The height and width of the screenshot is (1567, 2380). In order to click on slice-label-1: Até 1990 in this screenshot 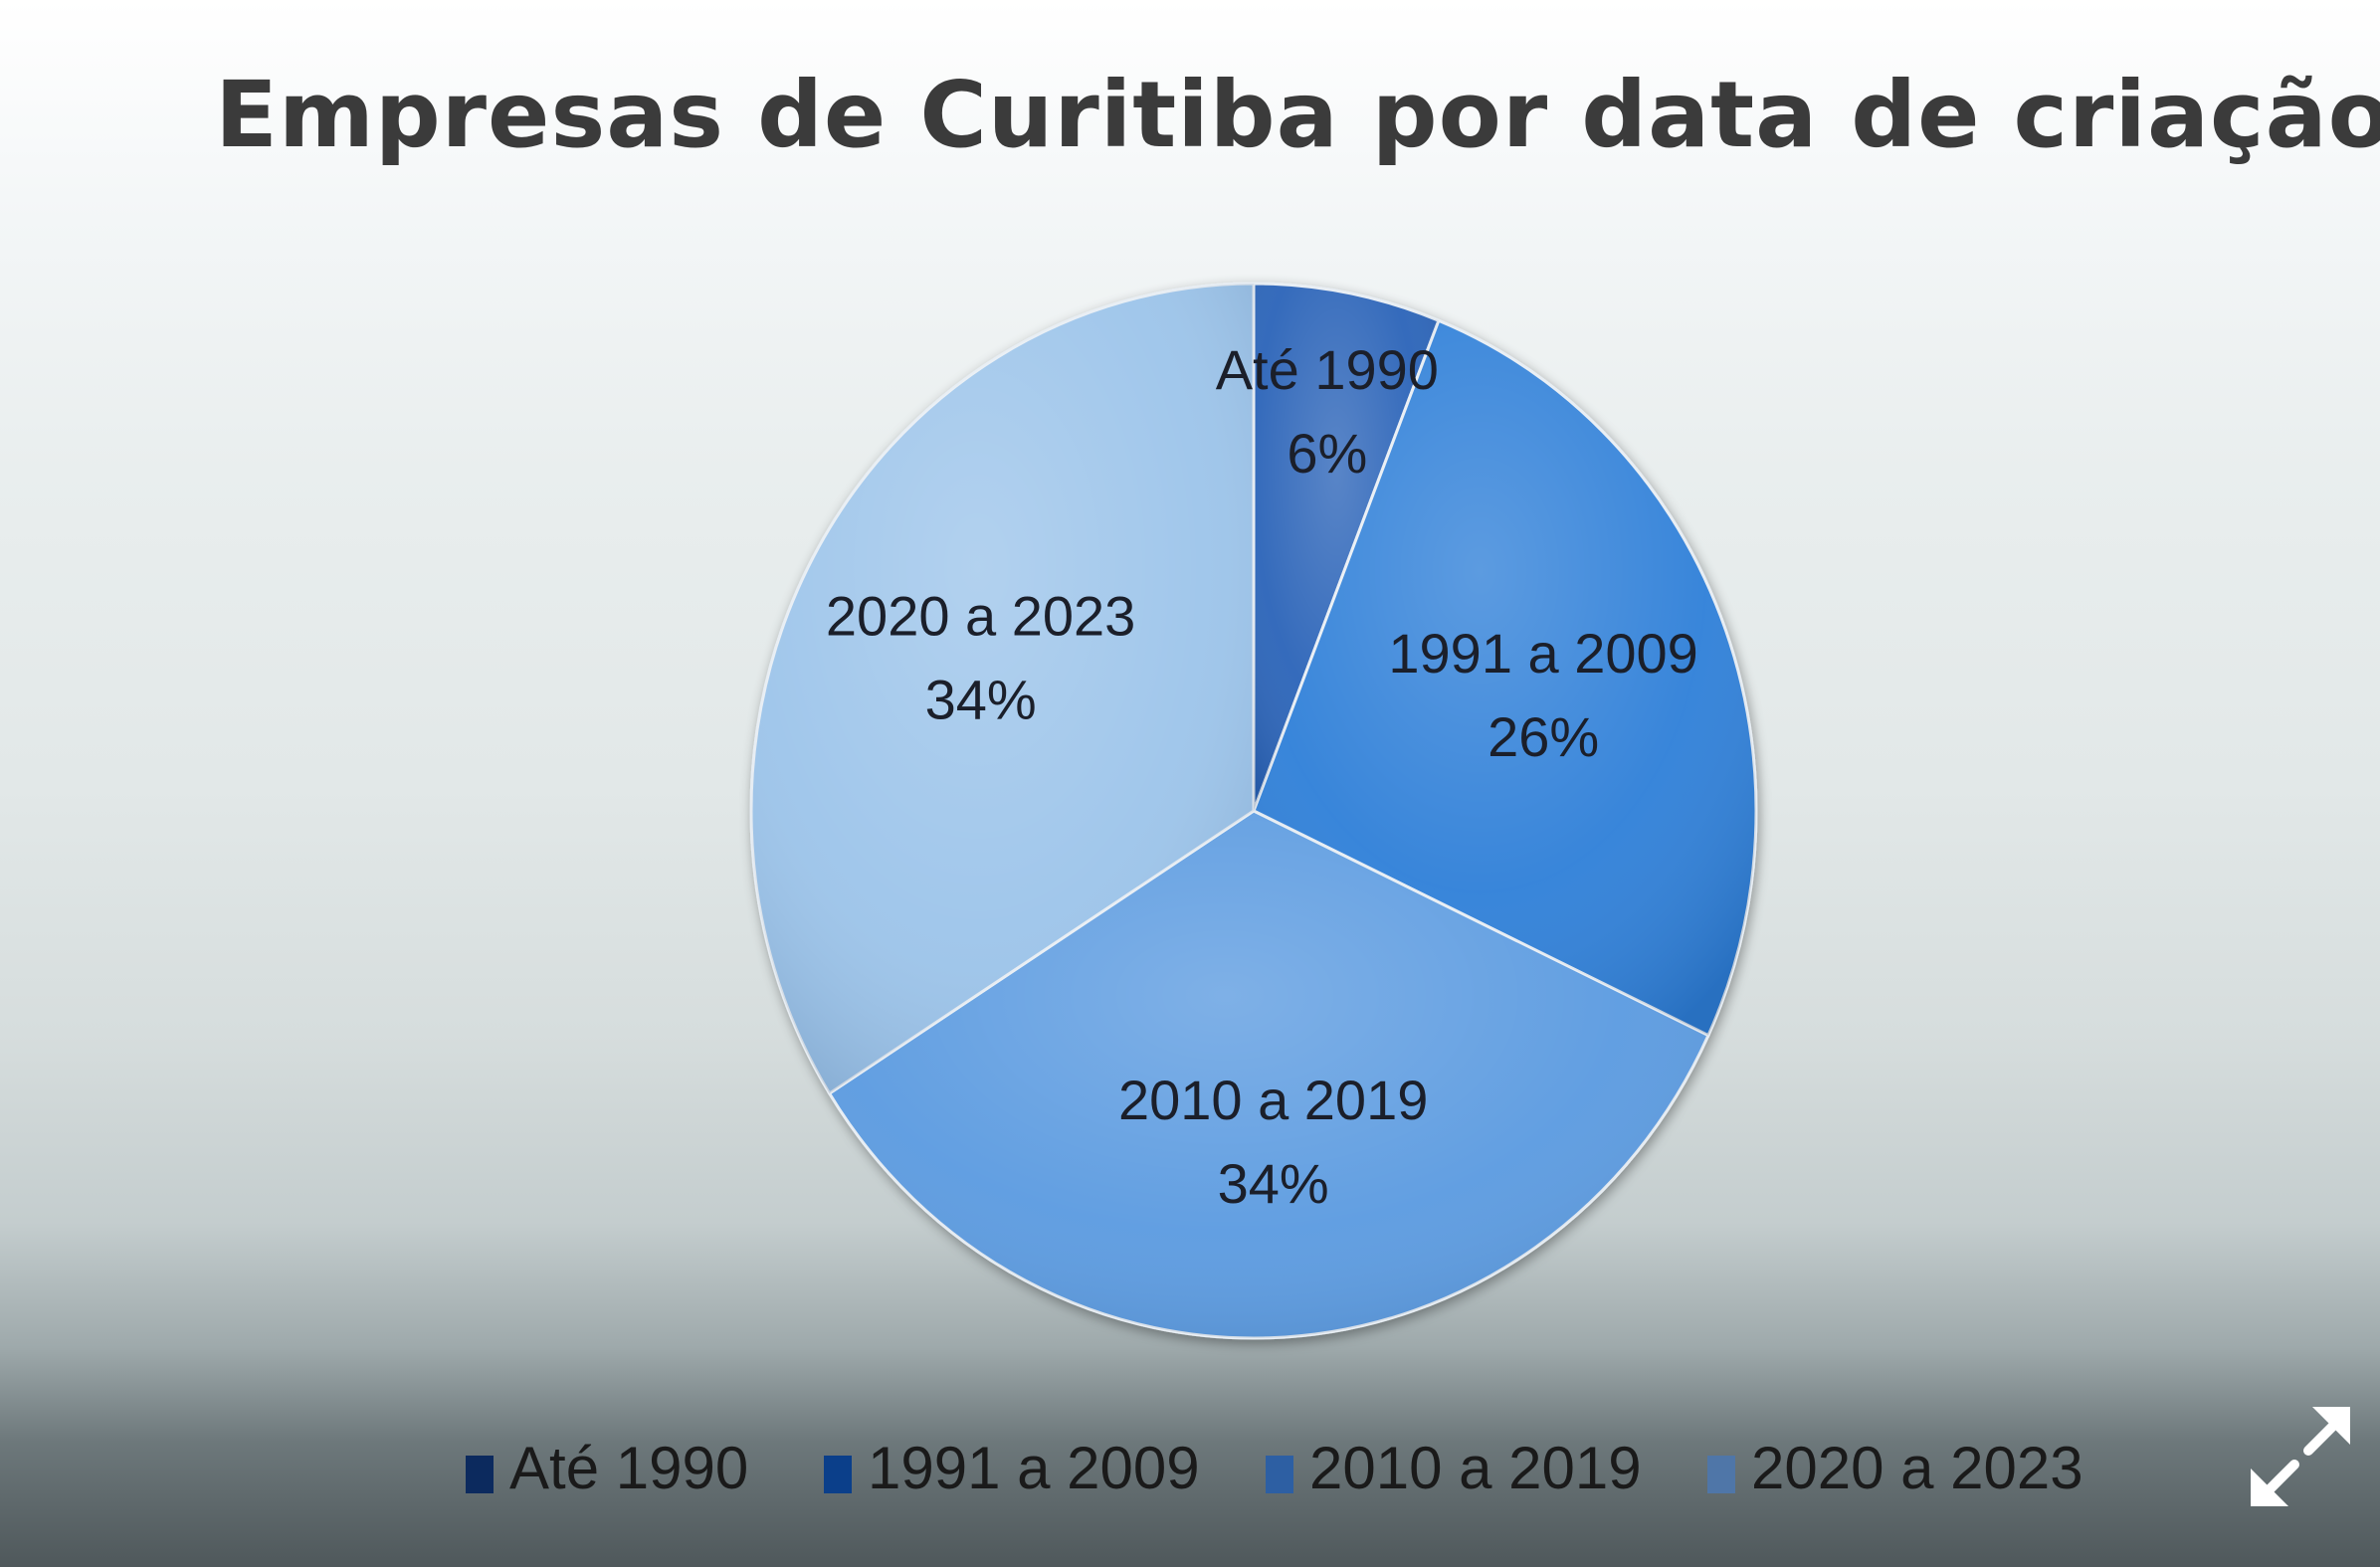, I will do `click(1327, 369)`.